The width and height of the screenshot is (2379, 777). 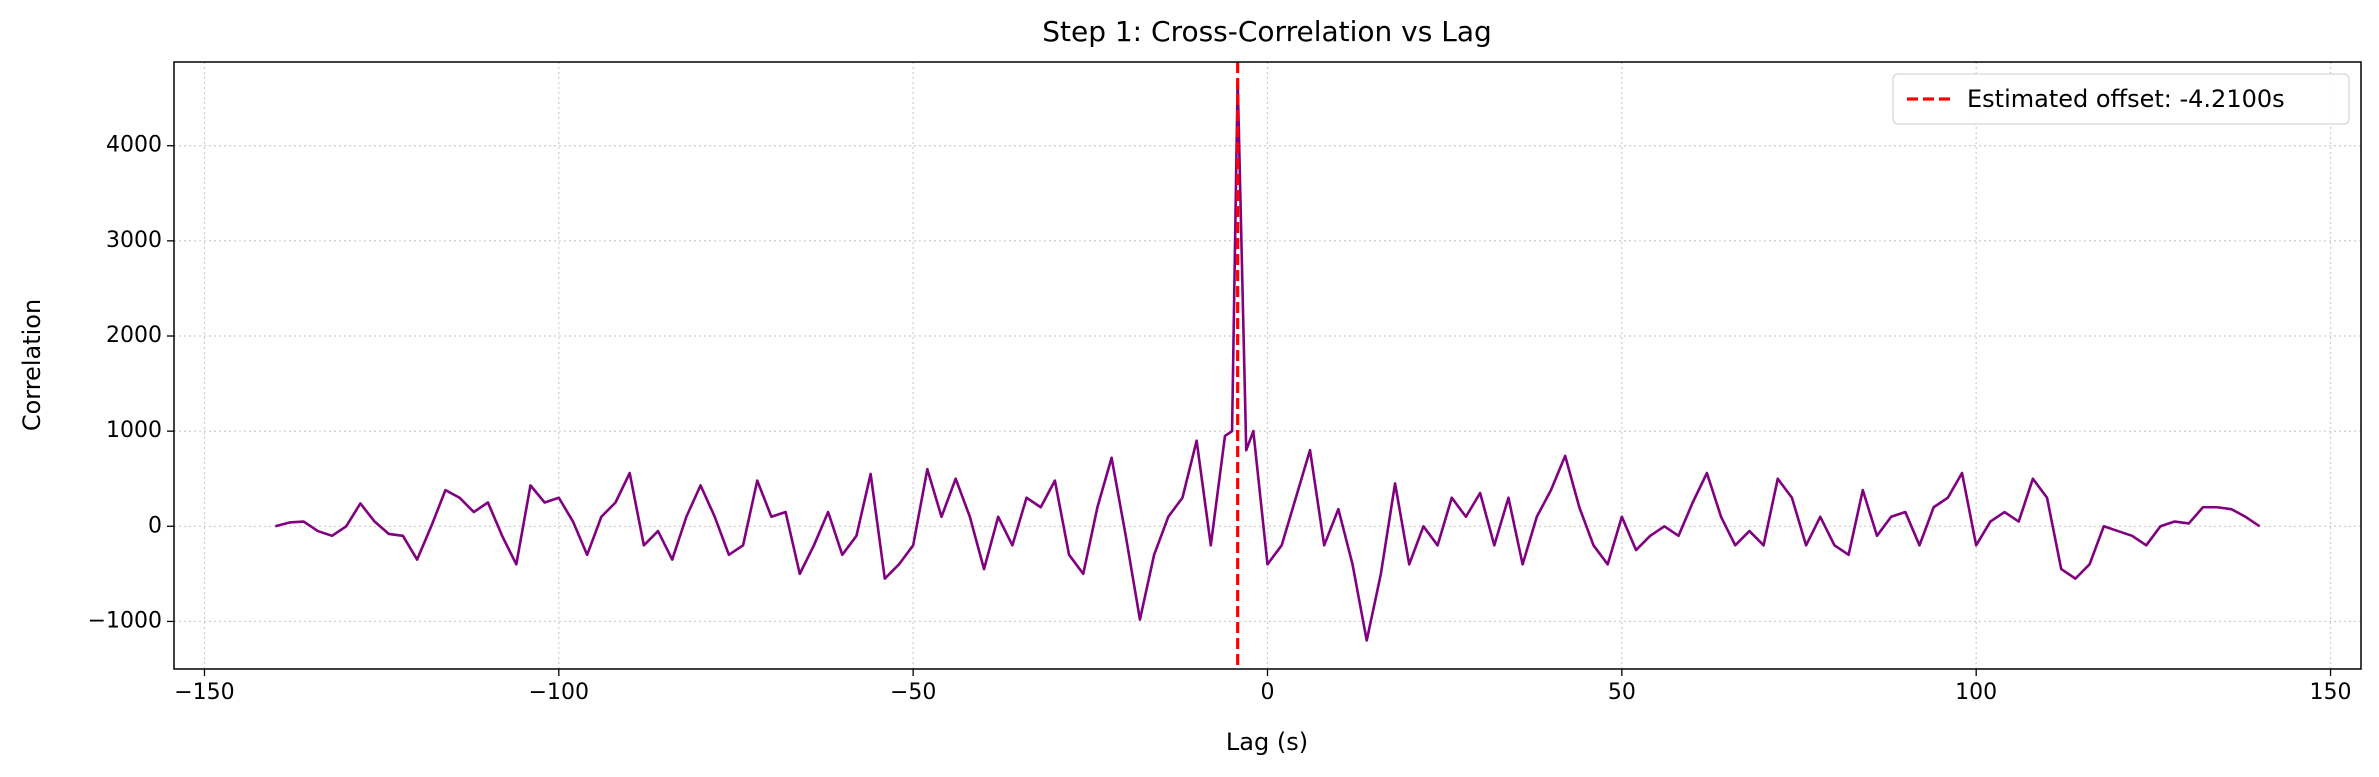 I want to click on y-tick-label: 1000, so click(x=134, y=430).